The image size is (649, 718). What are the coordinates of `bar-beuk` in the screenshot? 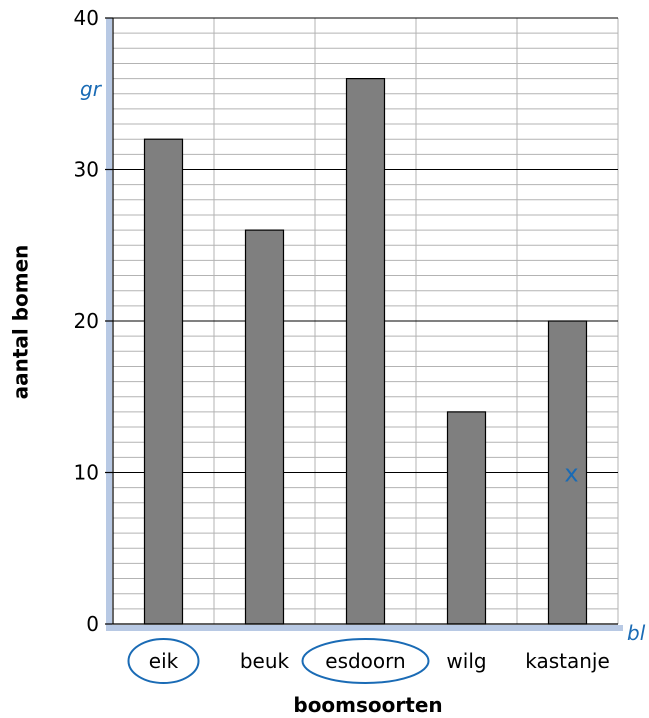 It's located at (264, 427).